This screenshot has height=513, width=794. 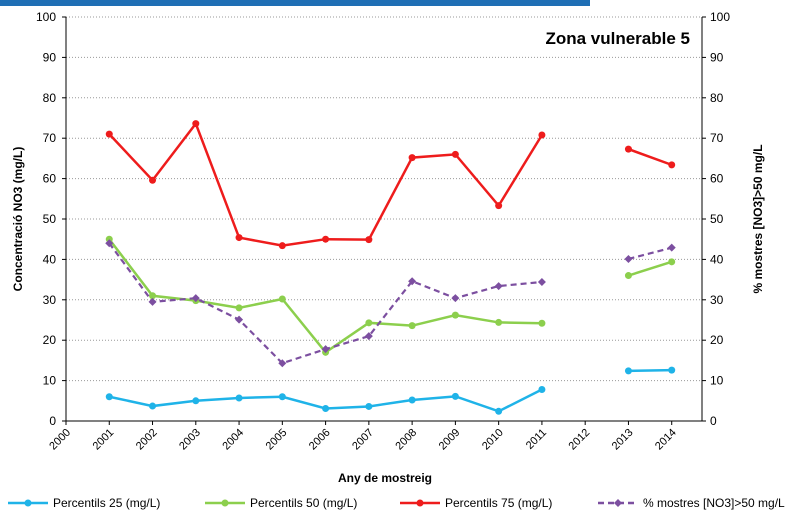 What do you see at coordinates (147, 440) in the screenshot?
I see `x-tick-label: 2002` at bounding box center [147, 440].